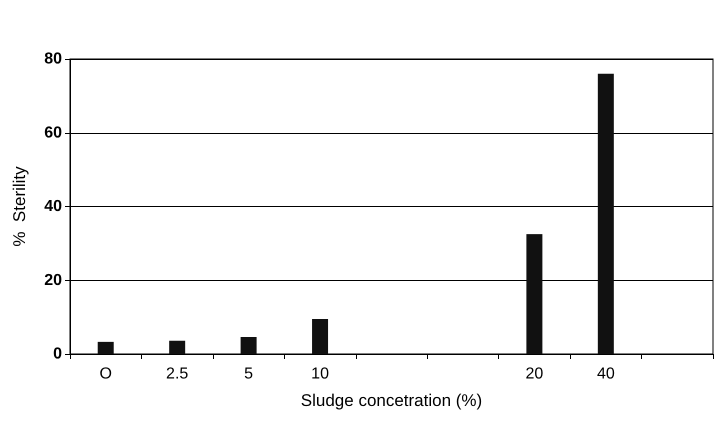 The height and width of the screenshot is (438, 719). Describe the element at coordinates (53, 59) in the screenshot. I see `y-tick-label: 80` at that location.